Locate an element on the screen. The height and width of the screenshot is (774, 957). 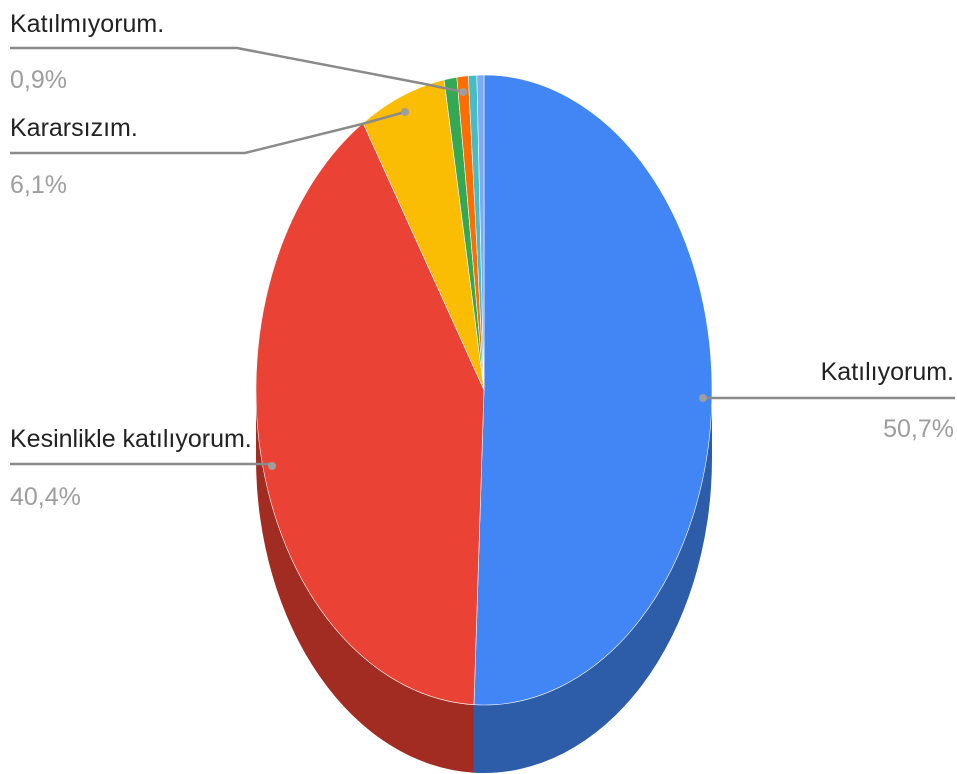
label-group-kararsizim: Kararsızım. 6,1% is located at coordinates (209, 153).